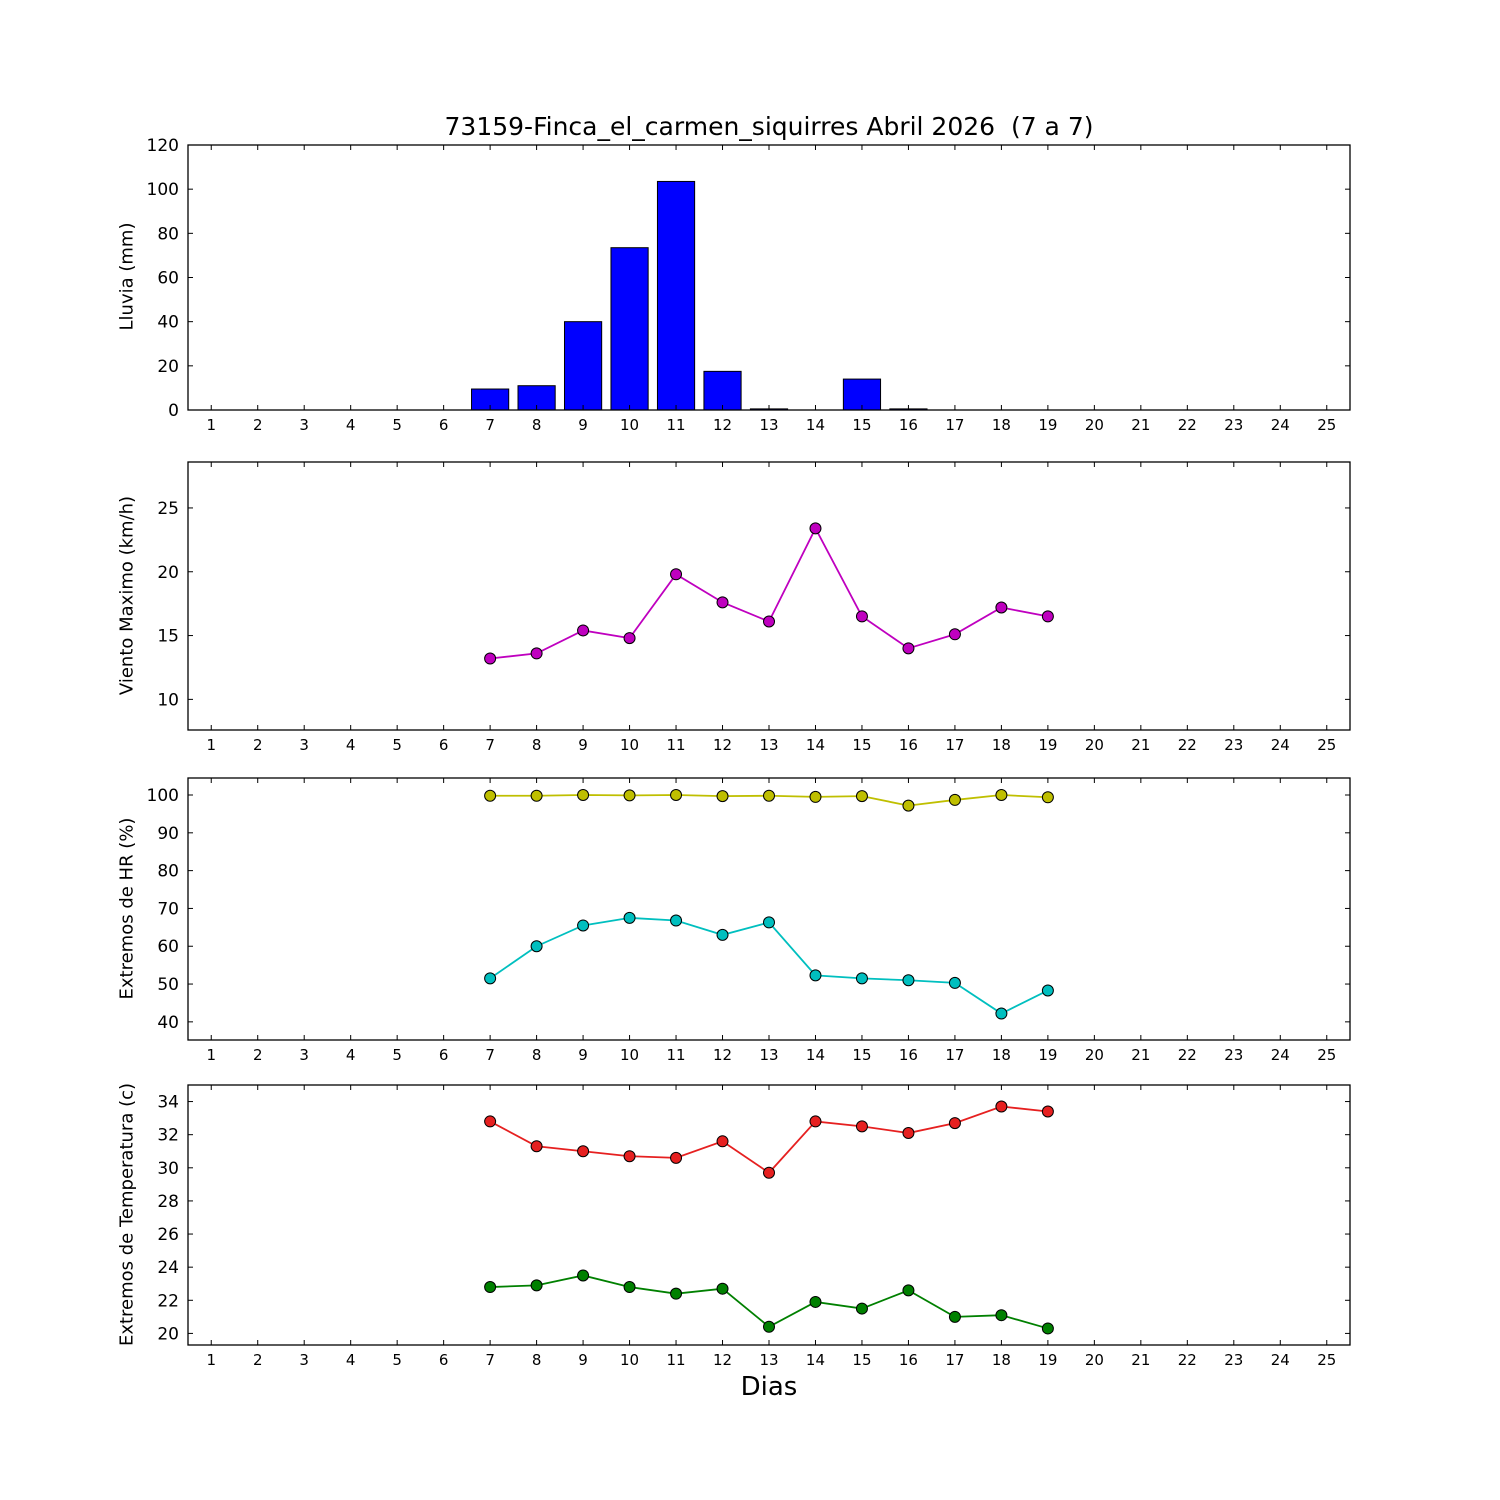 This screenshot has width=1500, height=1500. Describe the element at coordinates (861, 425) in the screenshot. I see `x-tick-label: 15` at that location.